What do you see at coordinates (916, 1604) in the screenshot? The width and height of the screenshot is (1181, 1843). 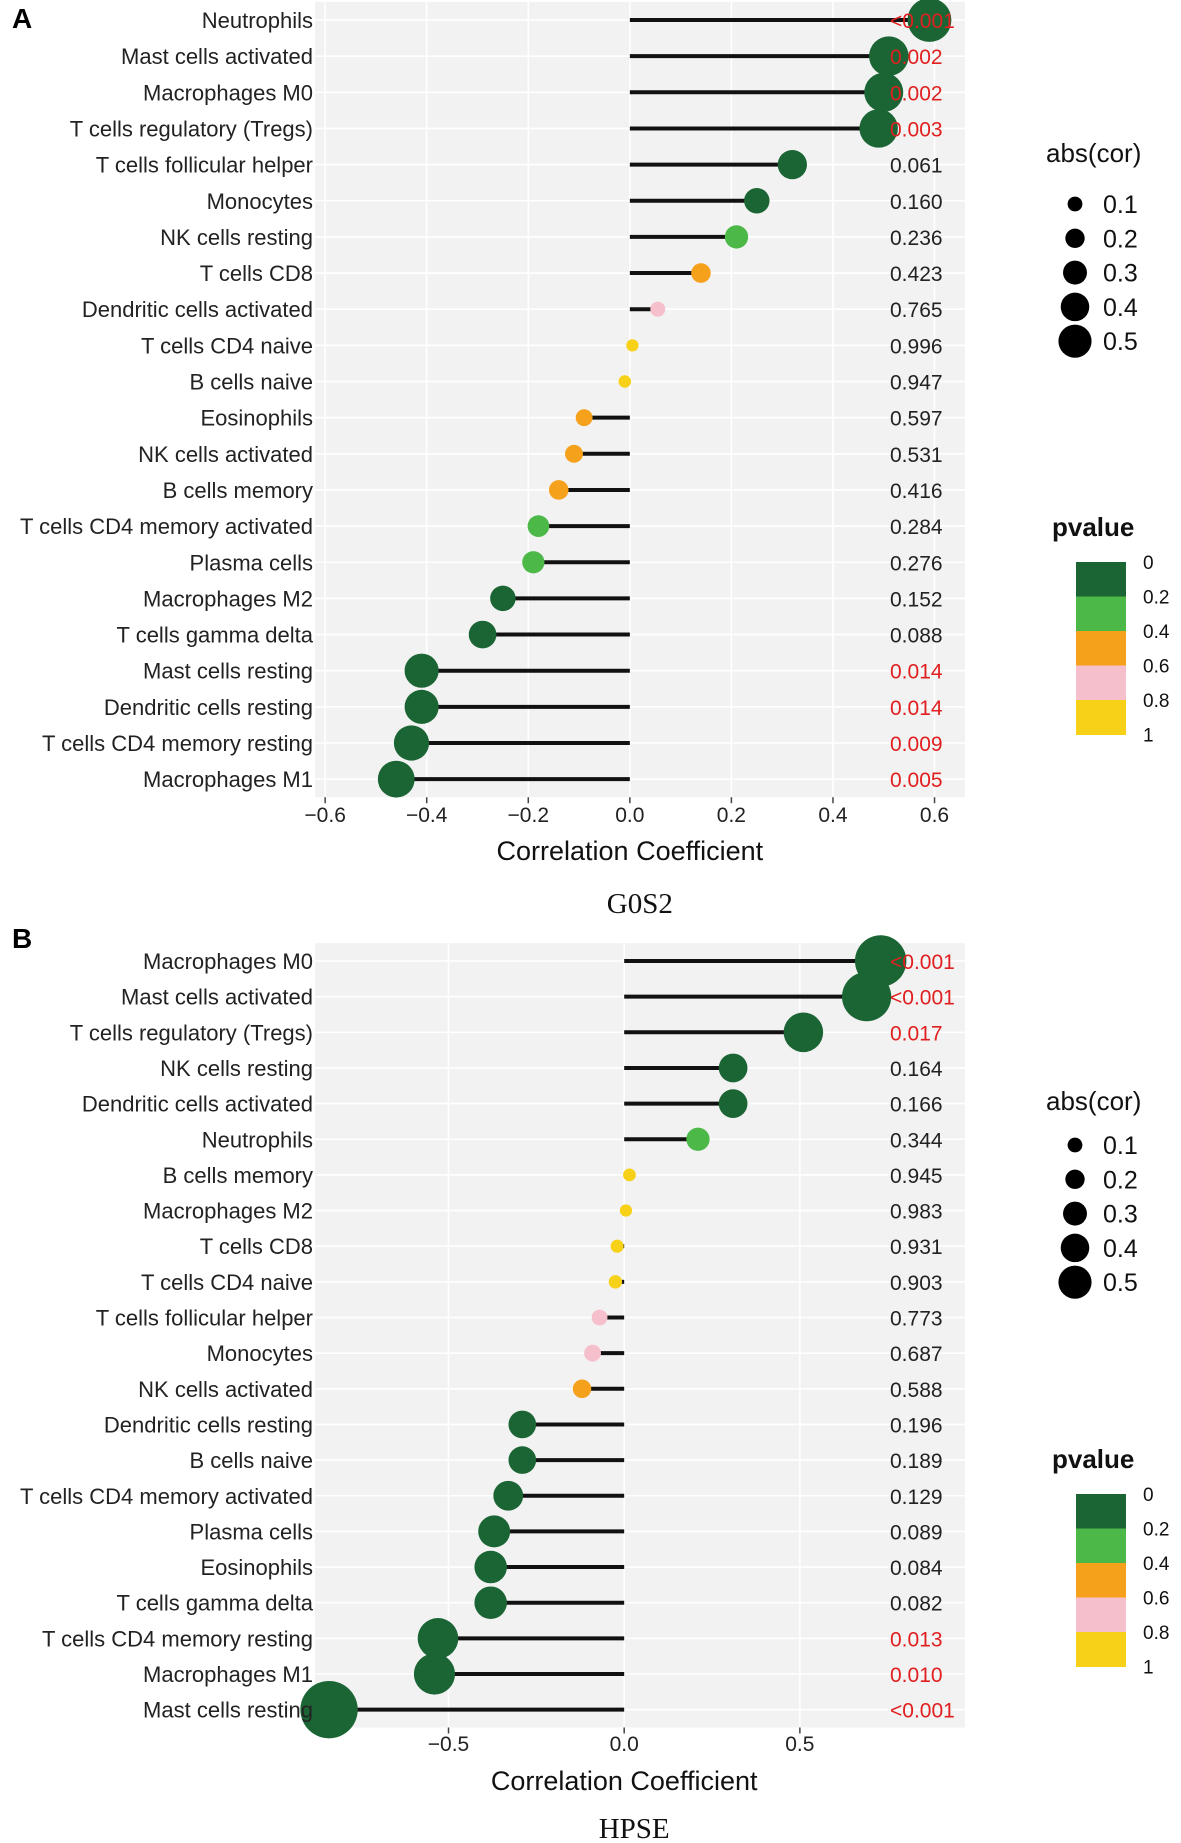 I see `pvalue-label: 0.082` at bounding box center [916, 1604].